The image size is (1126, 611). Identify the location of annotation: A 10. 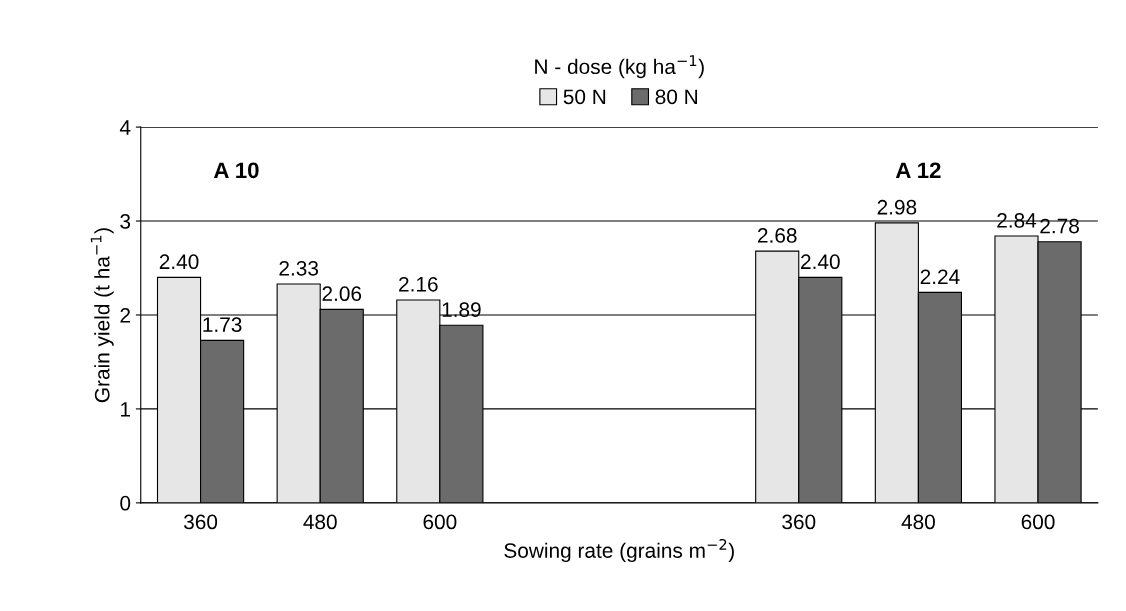
(236, 170).